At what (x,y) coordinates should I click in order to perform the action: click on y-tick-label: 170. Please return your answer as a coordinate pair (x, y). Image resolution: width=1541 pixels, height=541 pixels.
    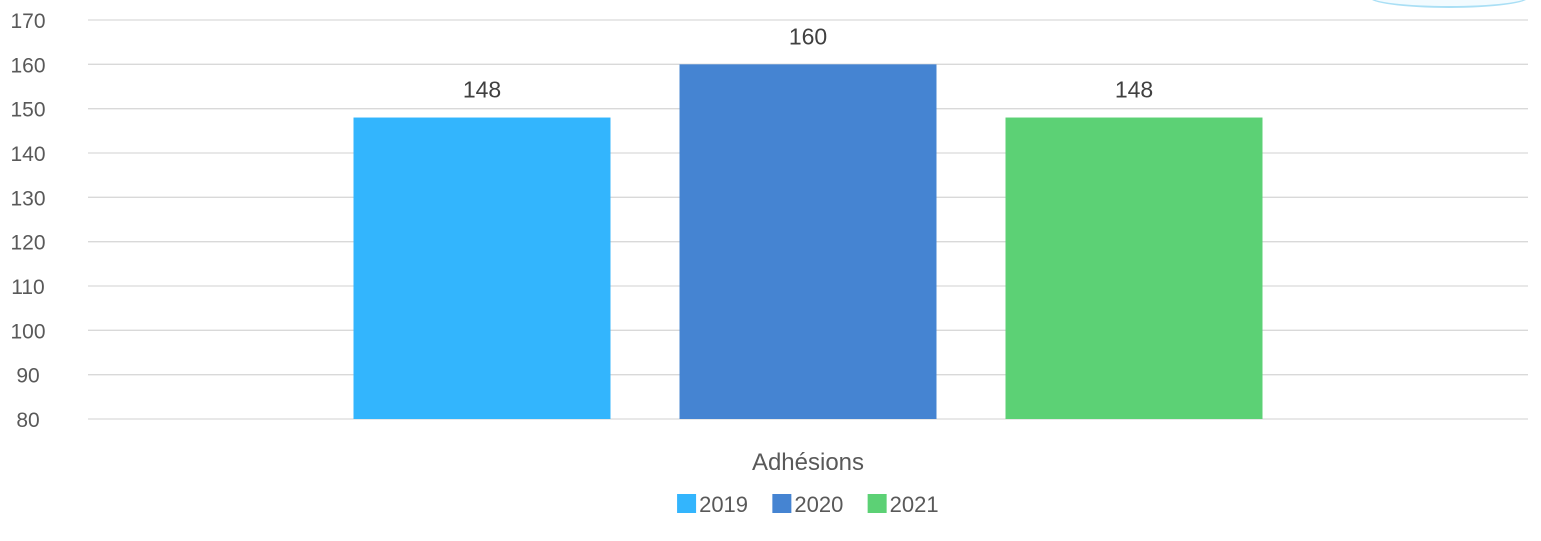
    Looking at the image, I should click on (27, 21).